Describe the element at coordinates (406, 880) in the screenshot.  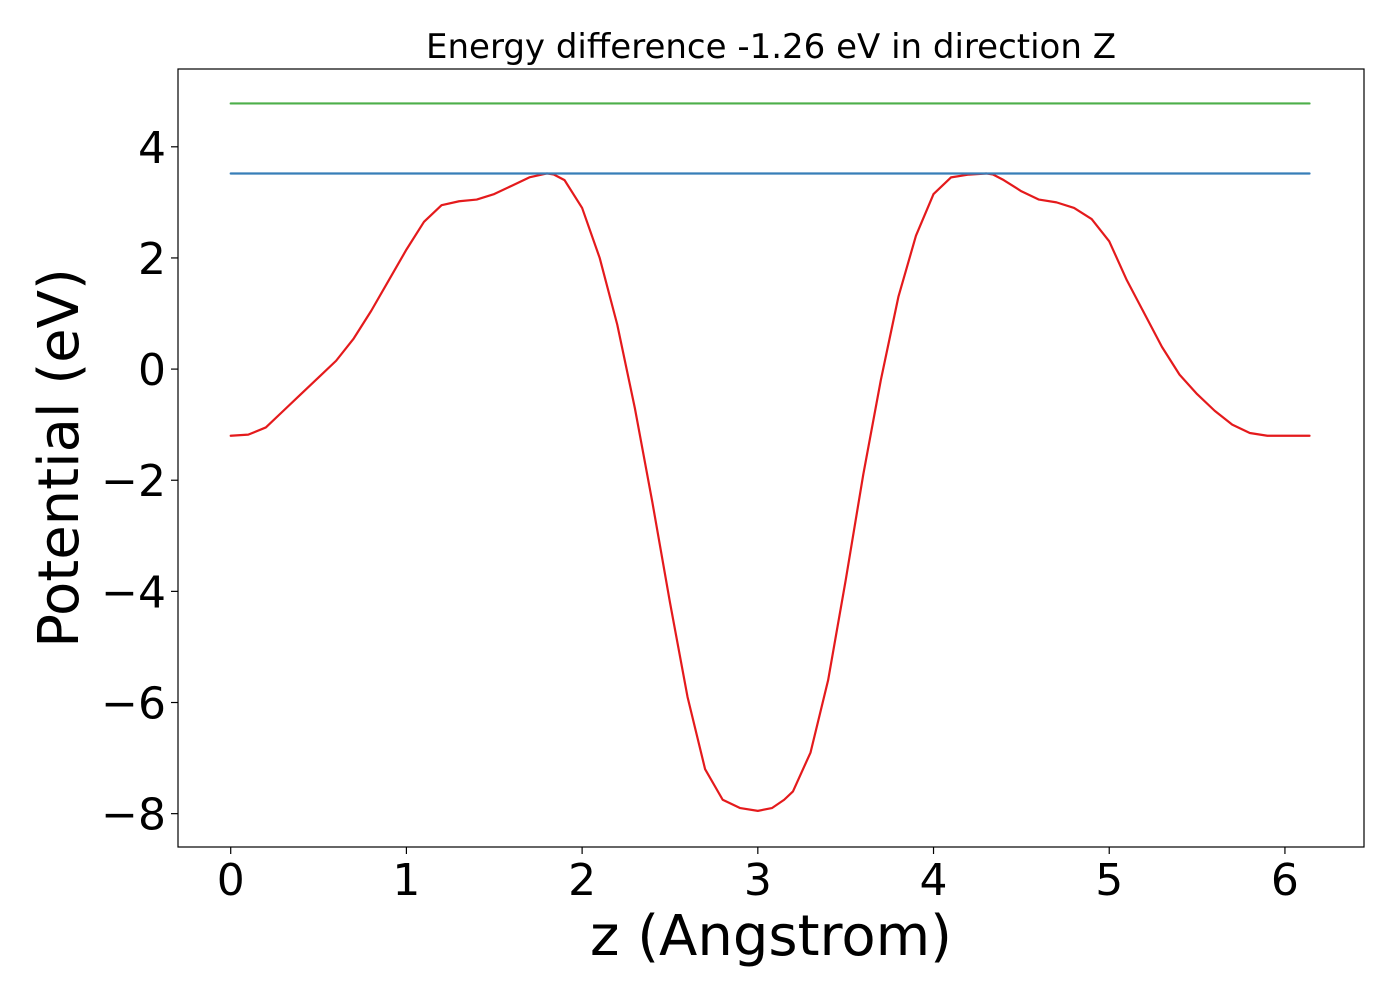
I see `x-tick-label: 1` at that location.